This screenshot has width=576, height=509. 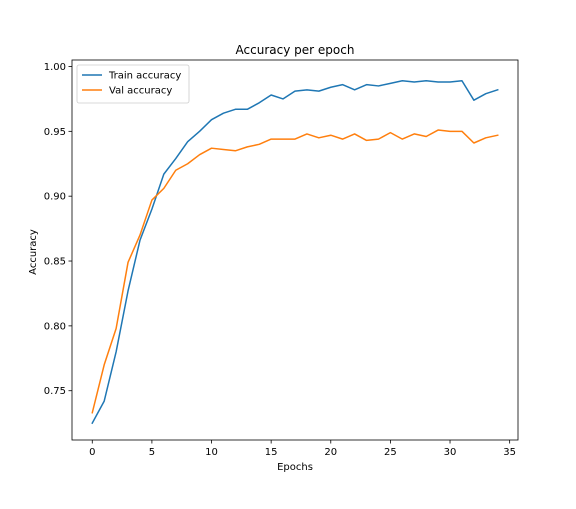 I want to click on y-tick-label: 0.75, so click(x=55, y=391).